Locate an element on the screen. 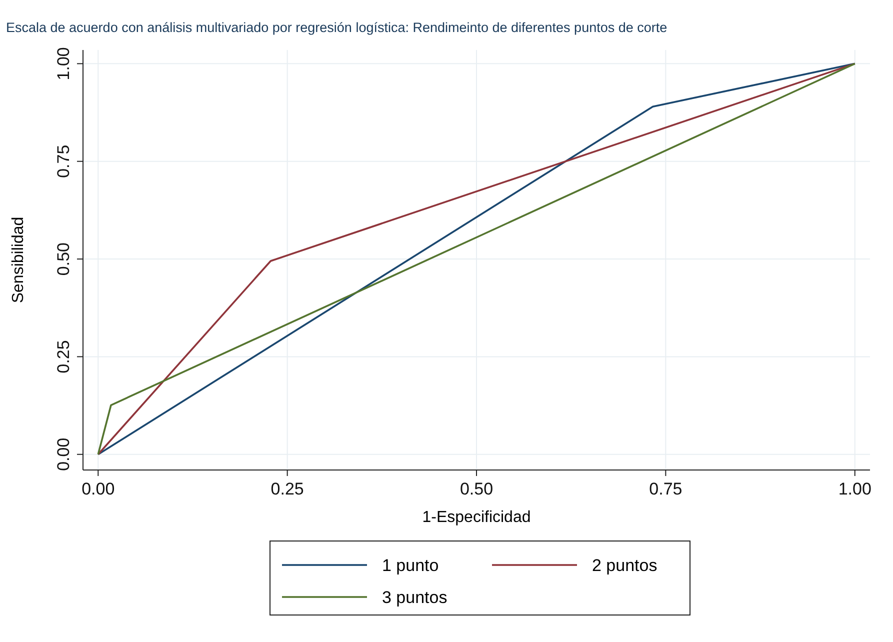 This screenshot has width=893, height=642. legend-label: 1 punto is located at coordinates (410, 565).